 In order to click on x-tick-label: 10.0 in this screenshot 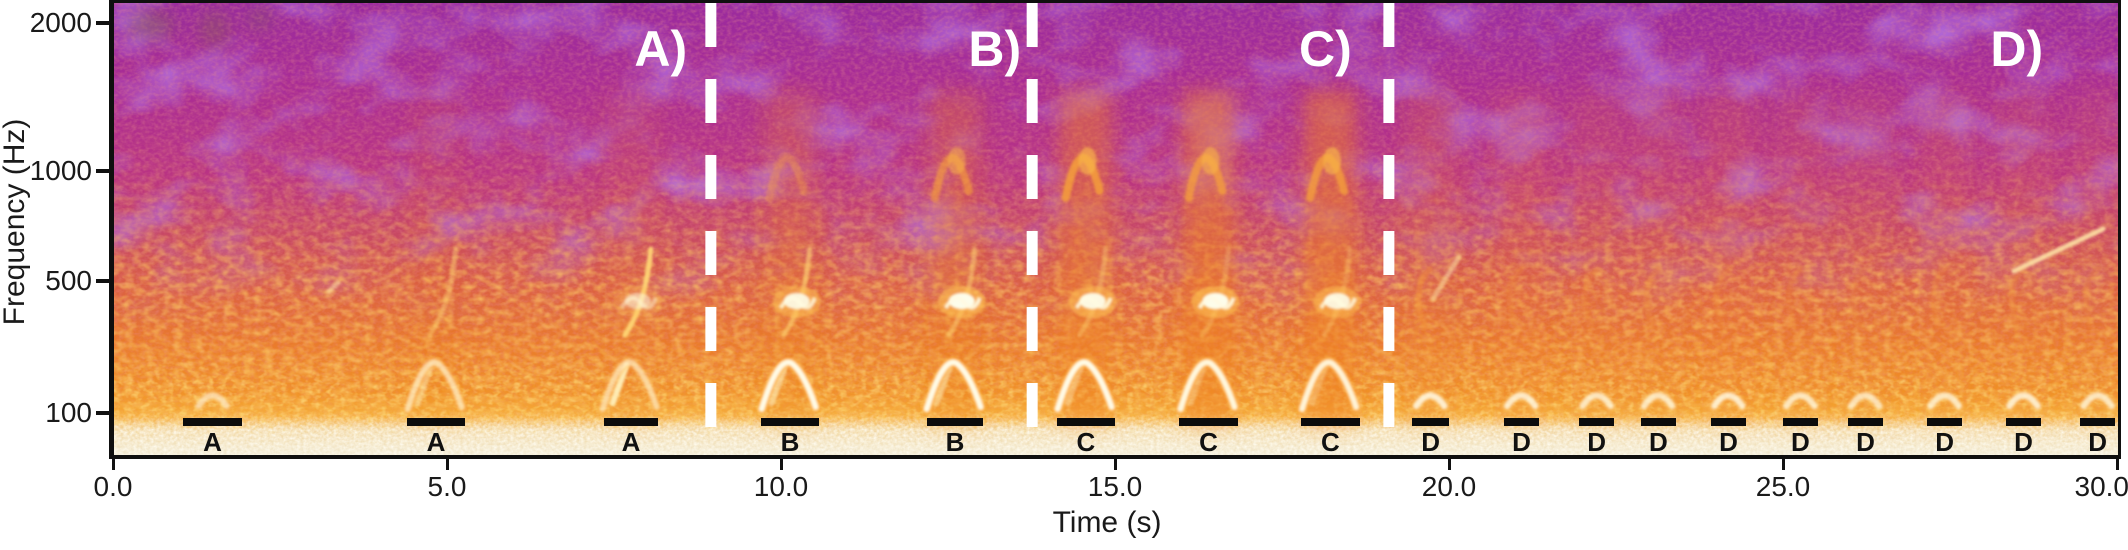, I will do `click(781, 486)`.